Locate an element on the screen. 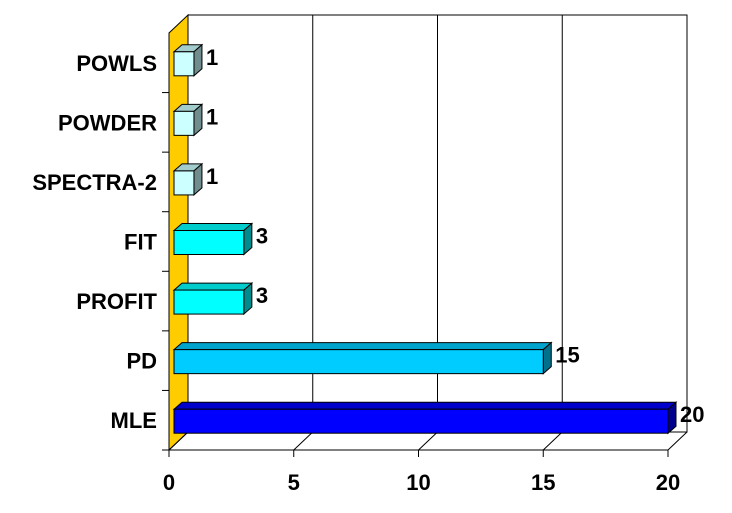 The height and width of the screenshot is (513, 732). bar-powls is located at coordinates (188, 60).